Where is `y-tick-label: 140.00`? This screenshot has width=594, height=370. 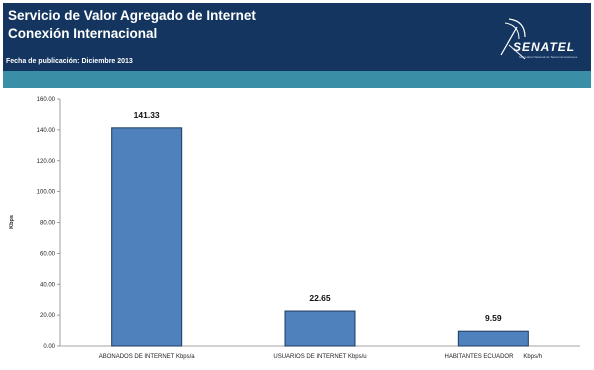 y-tick-label: 140.00 is located at coordinates (46, 131).